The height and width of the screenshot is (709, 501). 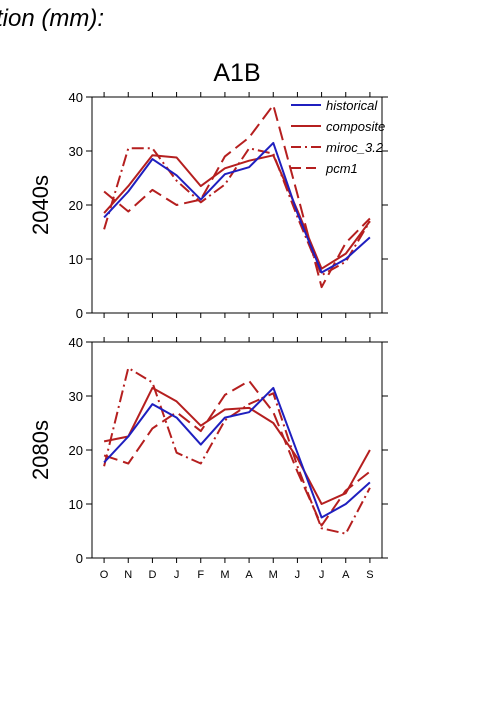 I want to click on legend-label-historical: historical, so click(x=352, y=105).